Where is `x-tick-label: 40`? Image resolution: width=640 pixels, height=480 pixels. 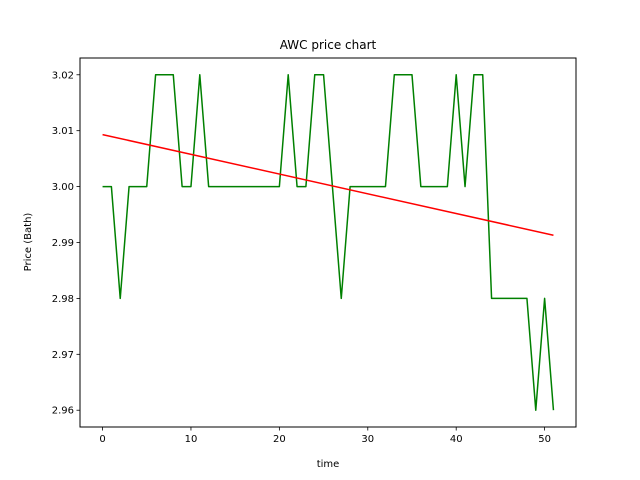
x-tick-label: 40 is located at coordinates (456, 439).